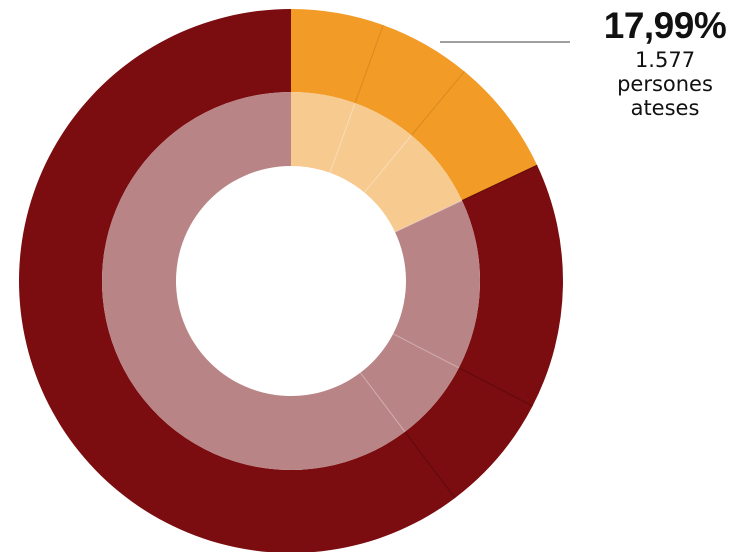  What do you see at coordinates (665, 25) in the screenshot?
I see `callout-percentage: 17,99%` at bounding box center [665, 25].